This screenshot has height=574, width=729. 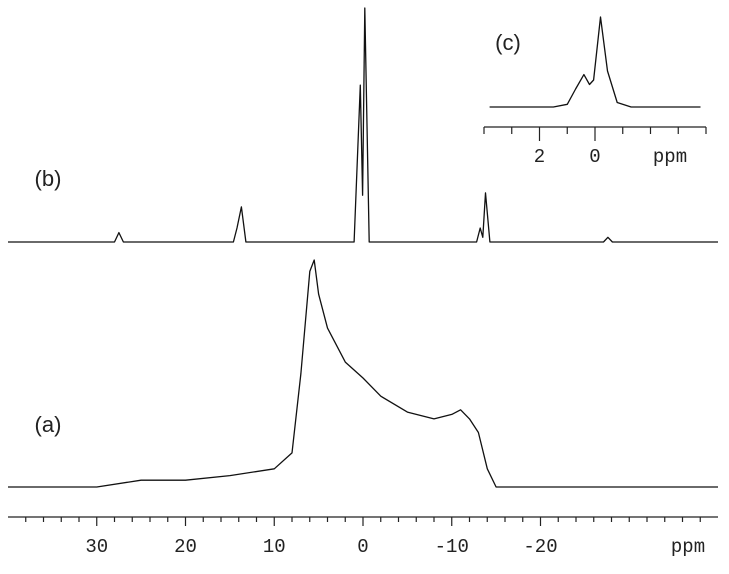 What do you see at coordinates (48, 424) in the screenshot?
I see `trace-label: (a)` at bounding box center [48, 424].